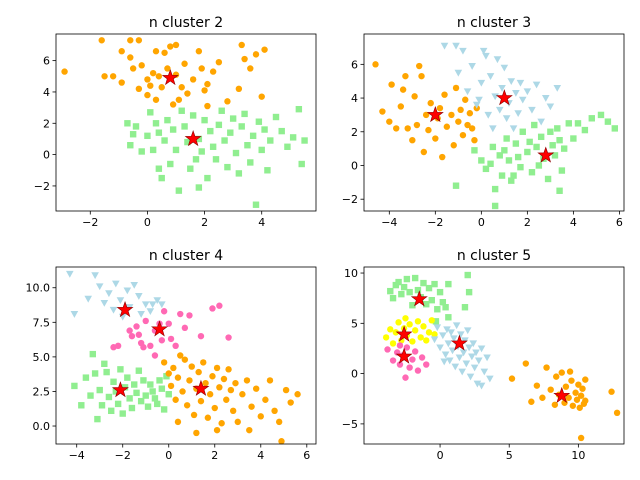 The width and height of the screenshot is (640, 480). Describe the element at coordinates (46, 123) in the screenshot. I see `y-tick-label: 2` at that location.